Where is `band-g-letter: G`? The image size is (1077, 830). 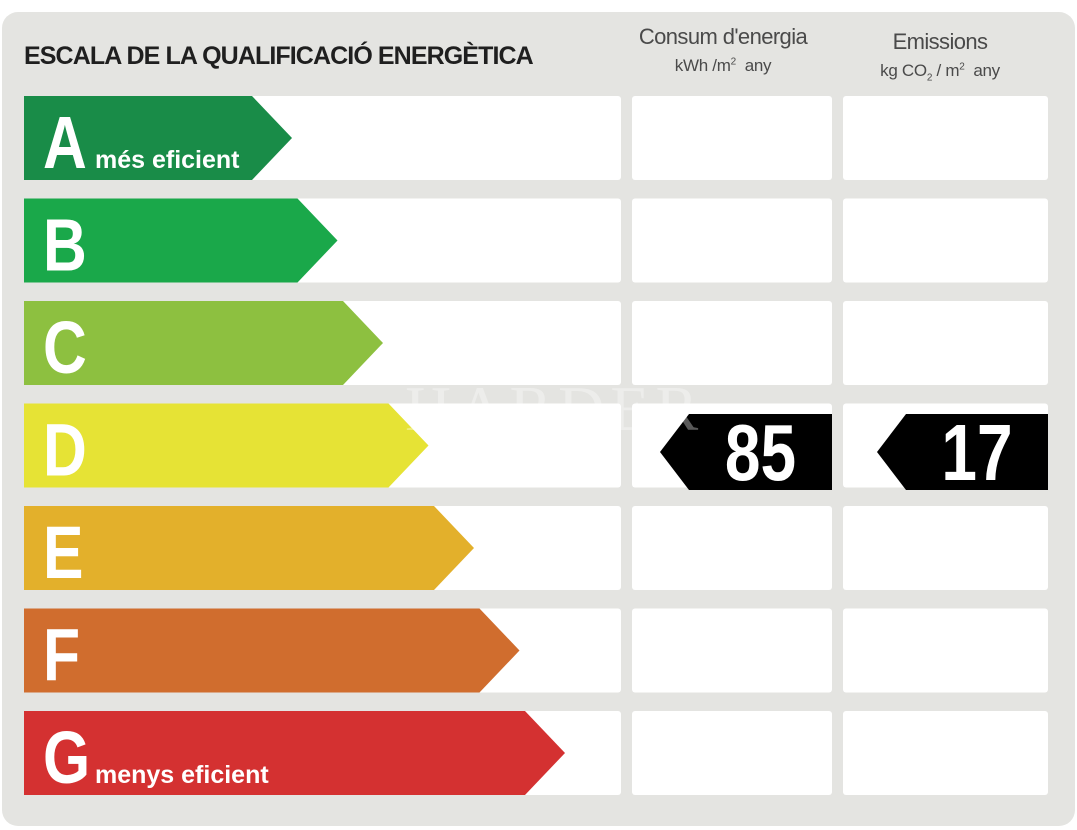
band-g-letter: G is located at coordinates (66, 758).